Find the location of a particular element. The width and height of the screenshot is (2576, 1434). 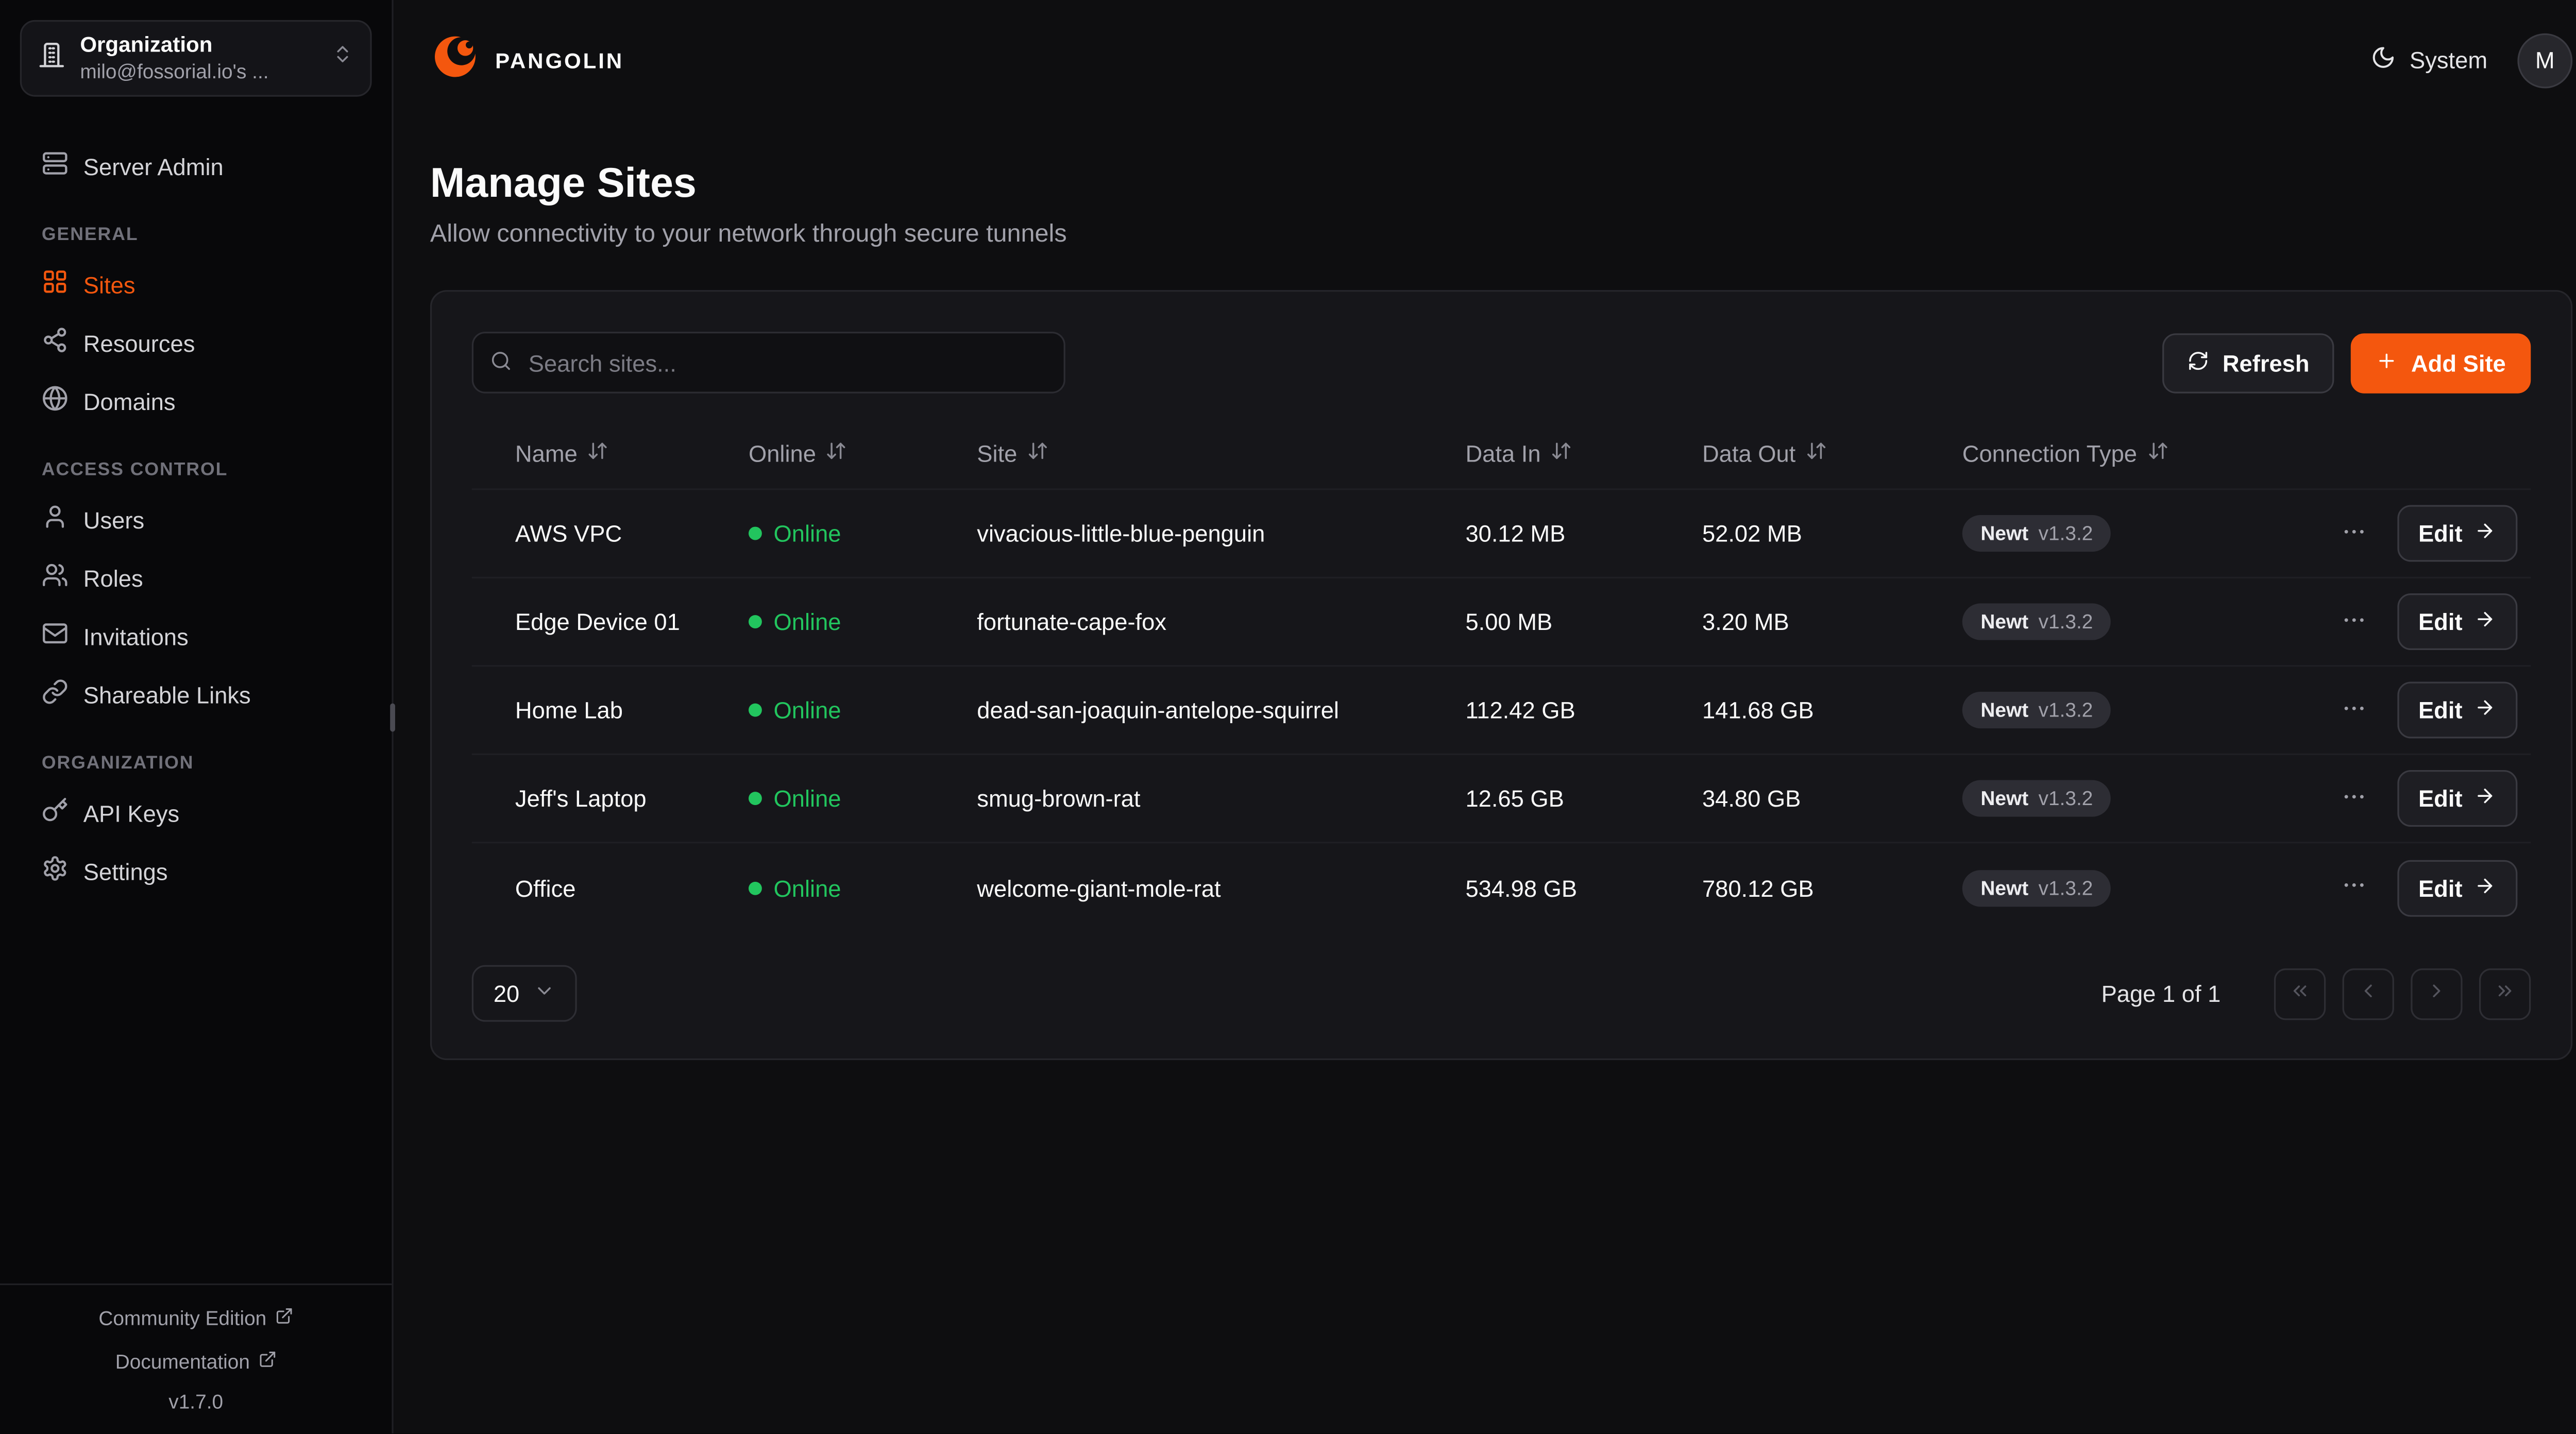

site-id-cell: vivacious-little-blue-penguin is located at coordinates (1121, 533).